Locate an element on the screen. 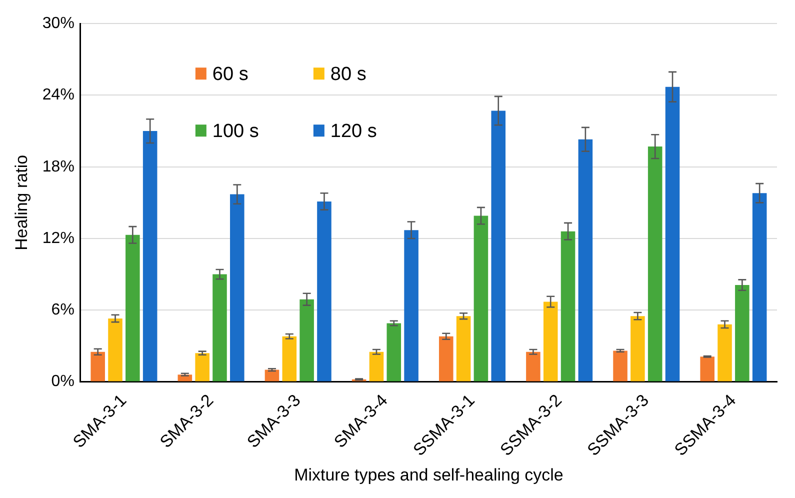 This screenshot has height=498, width=795. y-tick-label: 6% is located at coordinates (62, 310).